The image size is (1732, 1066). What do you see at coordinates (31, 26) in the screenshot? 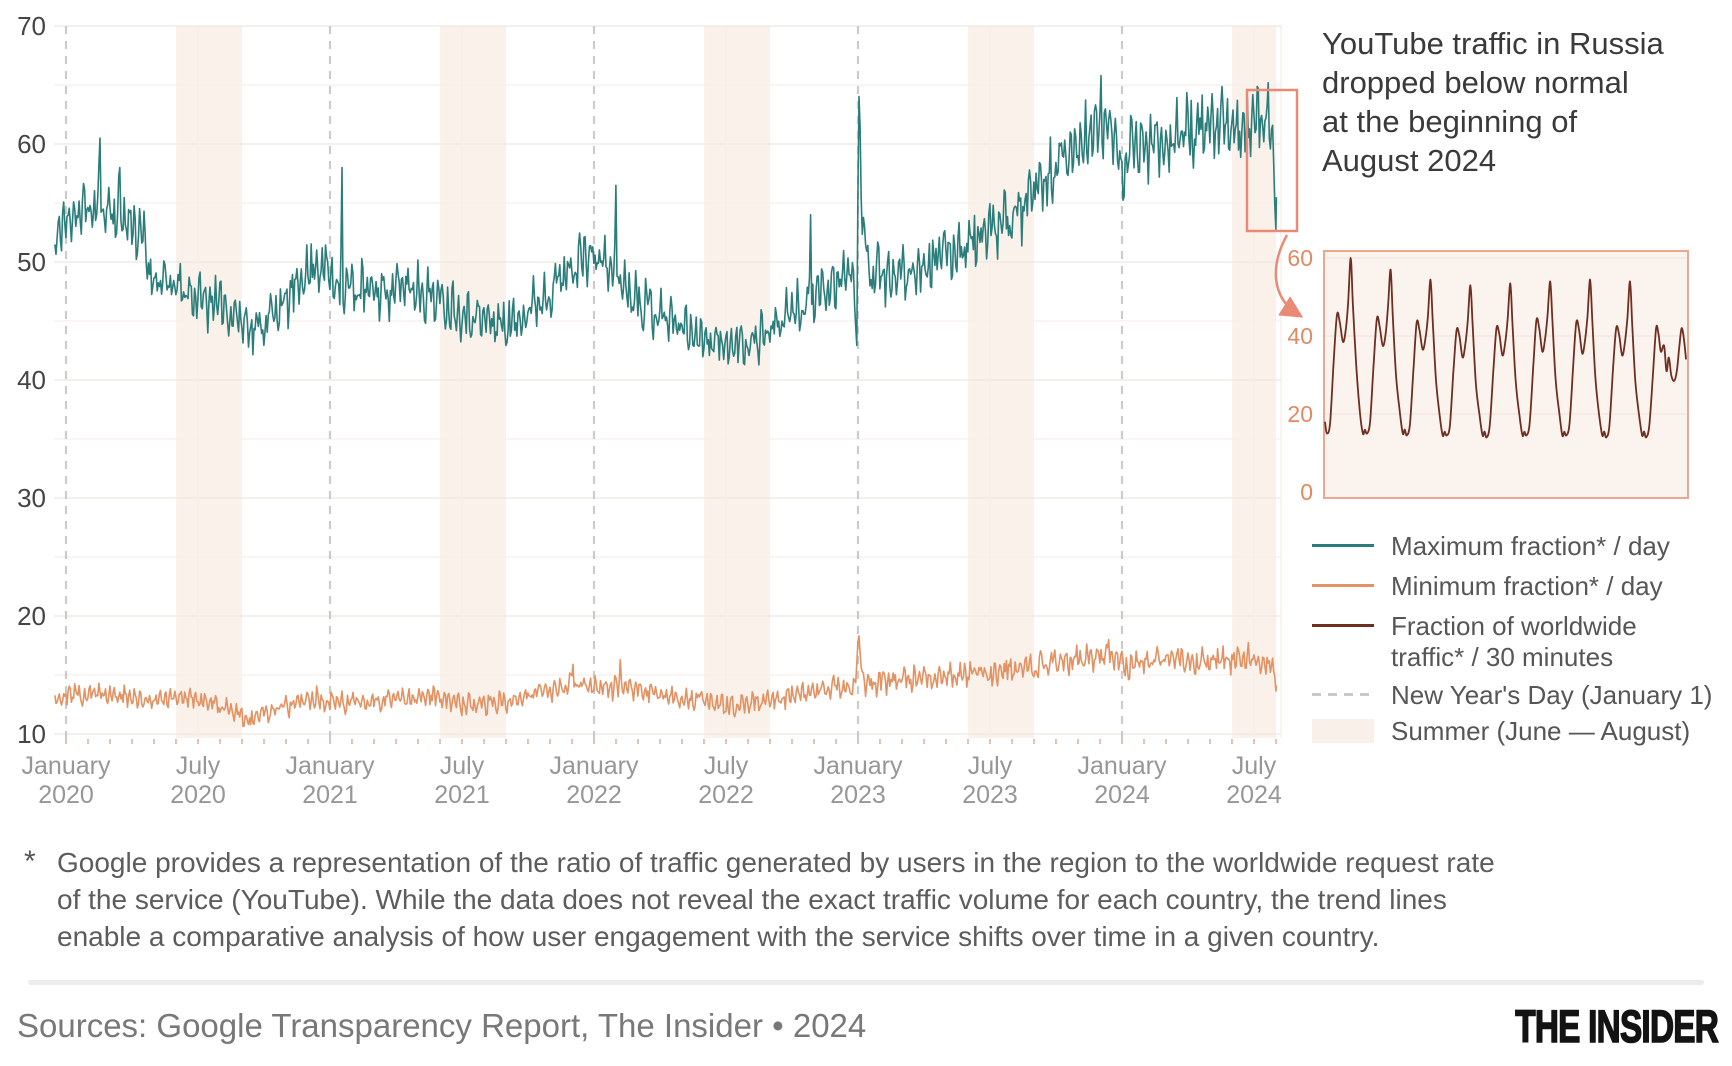
I see `svg-text: 70` at bounding box center [31, 26].